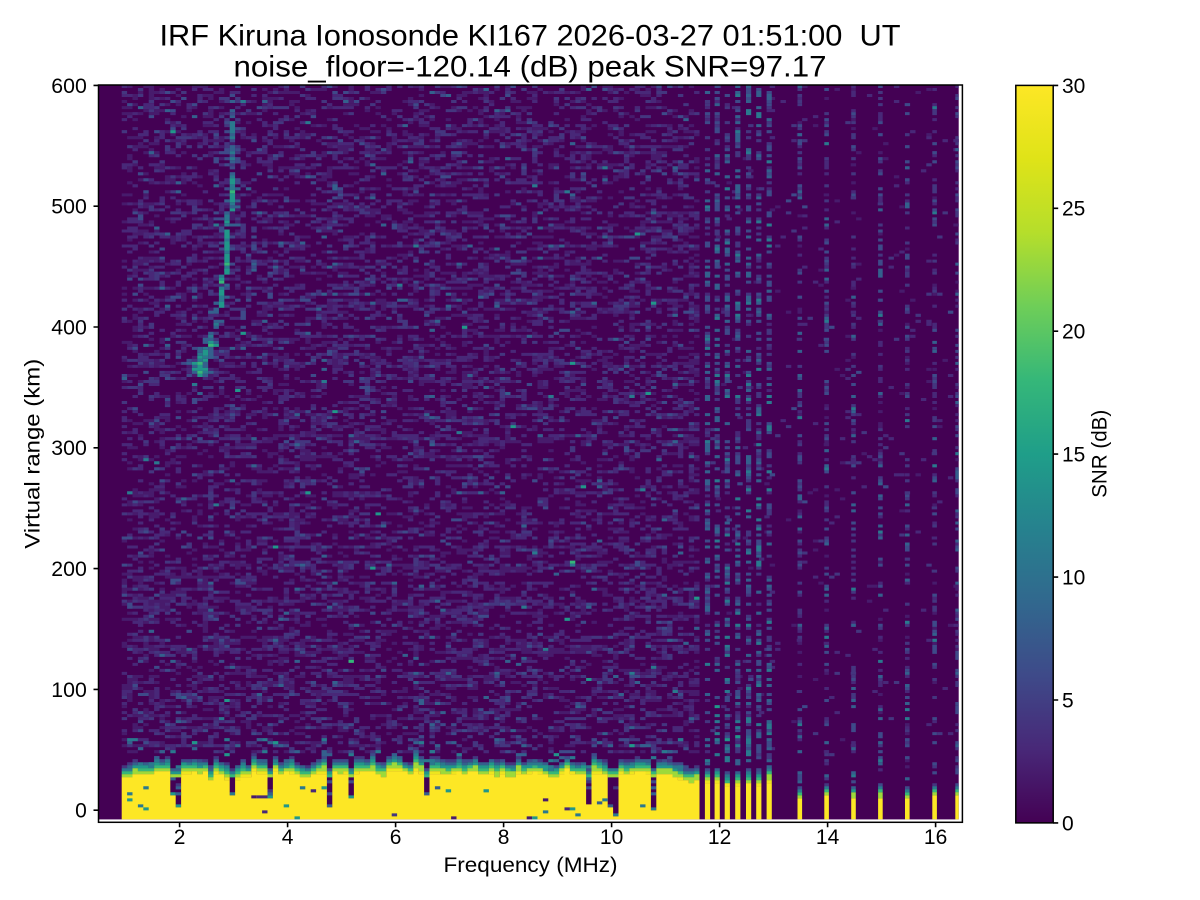 The height and width of the screenshot is (900, 1200). Describe the element at coordinates (69, 690) in the screenshot. I see `svg-text: 100` at that location.